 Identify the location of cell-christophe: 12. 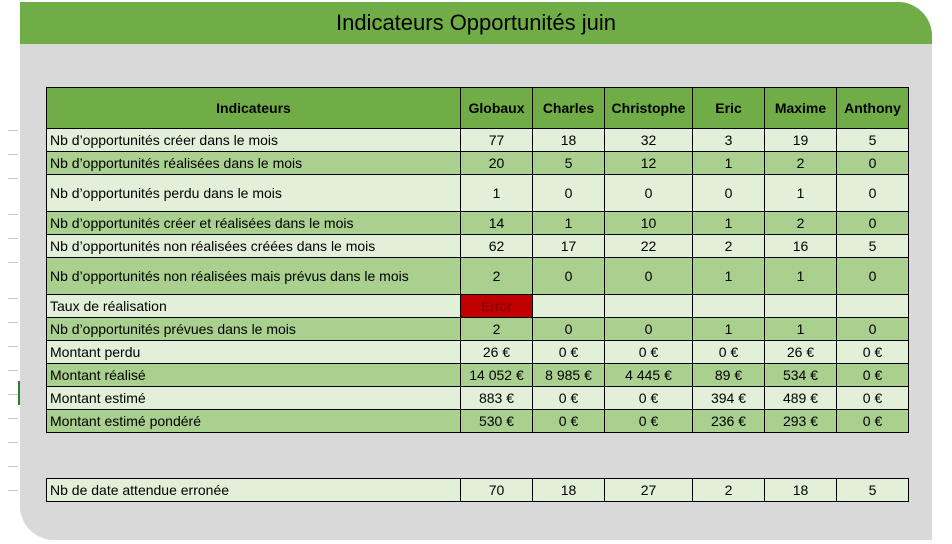
(648, 163).